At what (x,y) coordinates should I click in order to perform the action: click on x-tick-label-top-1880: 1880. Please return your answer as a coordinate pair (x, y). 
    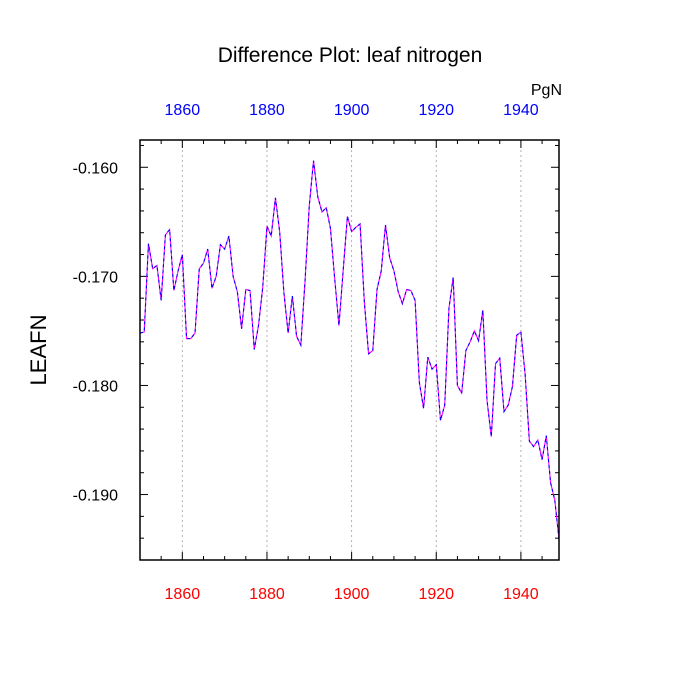
    Looking at the image, I should click on (267, 110).